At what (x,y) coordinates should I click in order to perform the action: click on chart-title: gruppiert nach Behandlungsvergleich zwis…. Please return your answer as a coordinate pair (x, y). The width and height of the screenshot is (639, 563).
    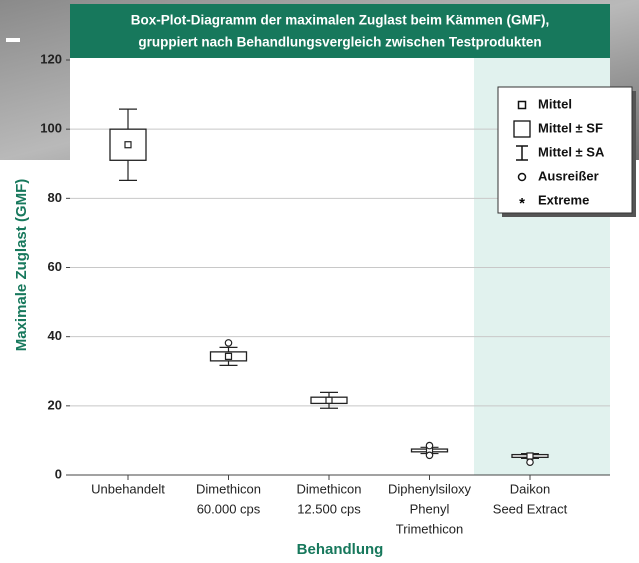
    Looking at the image, I should click on (339, 42).